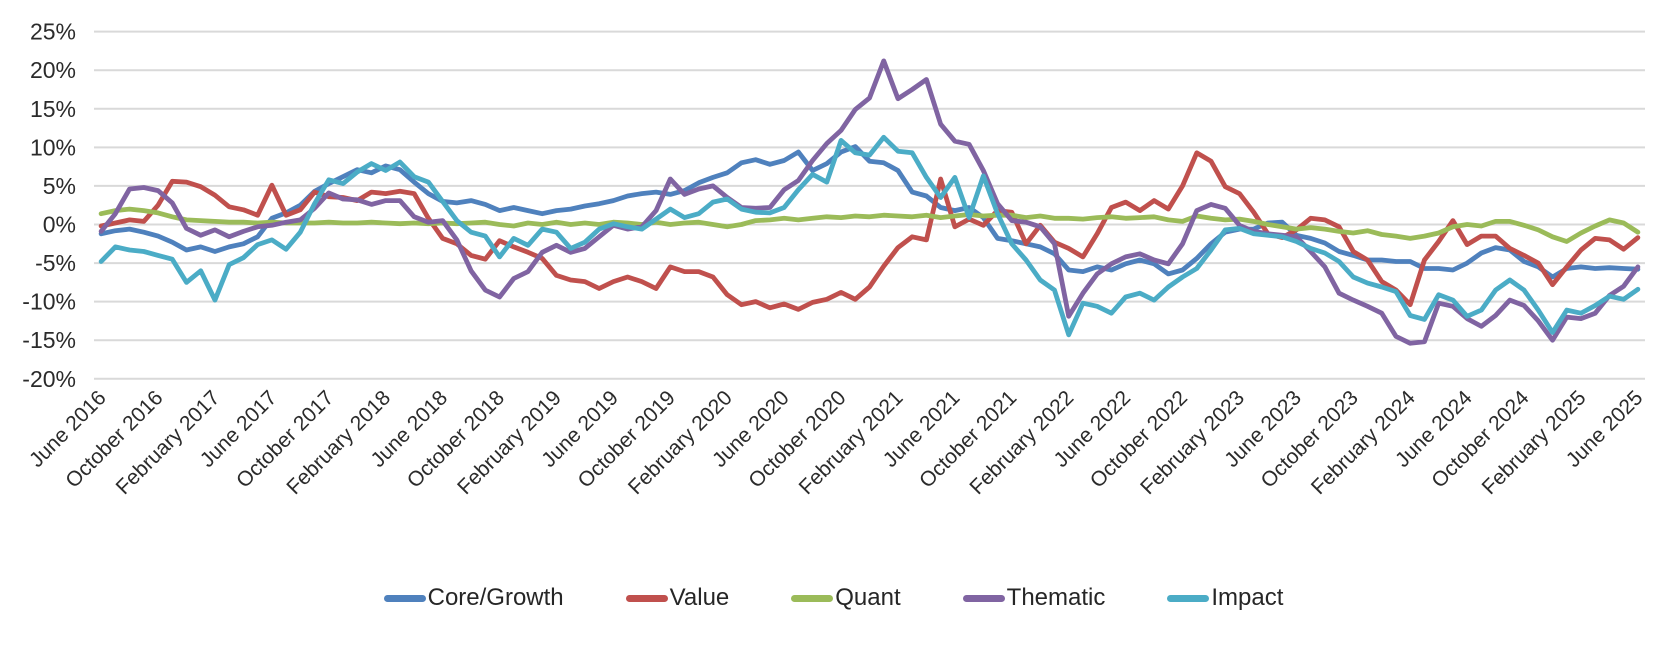  I want to click on legend-item-impact: Impact, so click(1225, 598).